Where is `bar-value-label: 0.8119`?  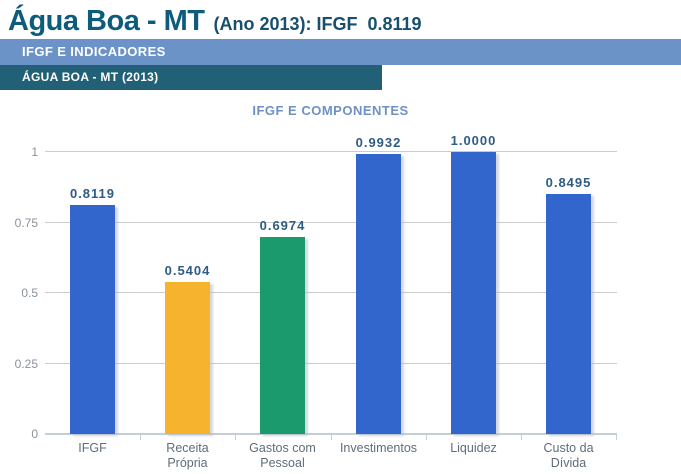 bar-value-label: 0.8119 is located at coordinates (92, 193).